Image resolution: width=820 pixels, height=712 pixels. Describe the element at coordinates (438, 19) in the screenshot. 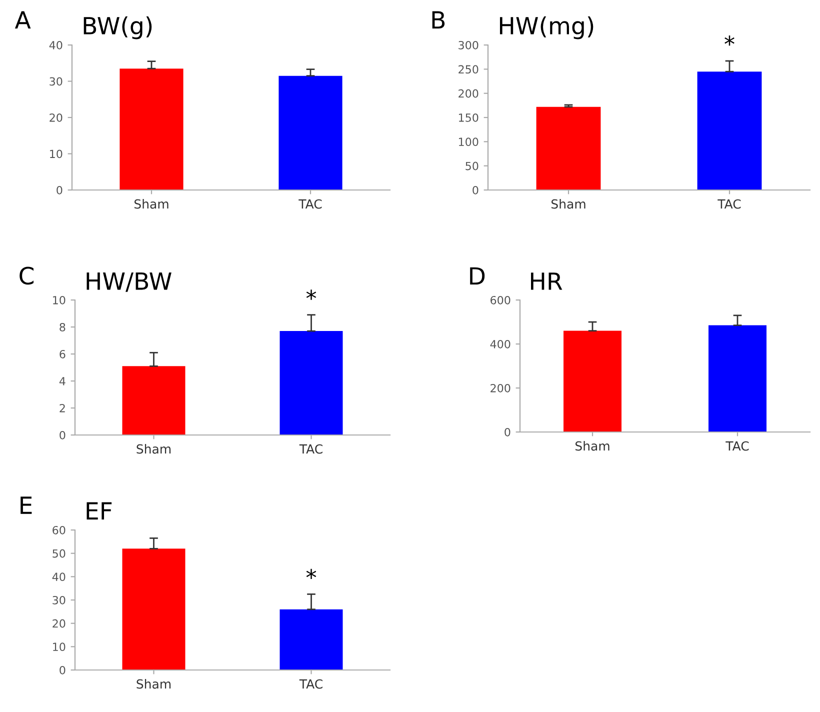

I see `text: B` at that location.